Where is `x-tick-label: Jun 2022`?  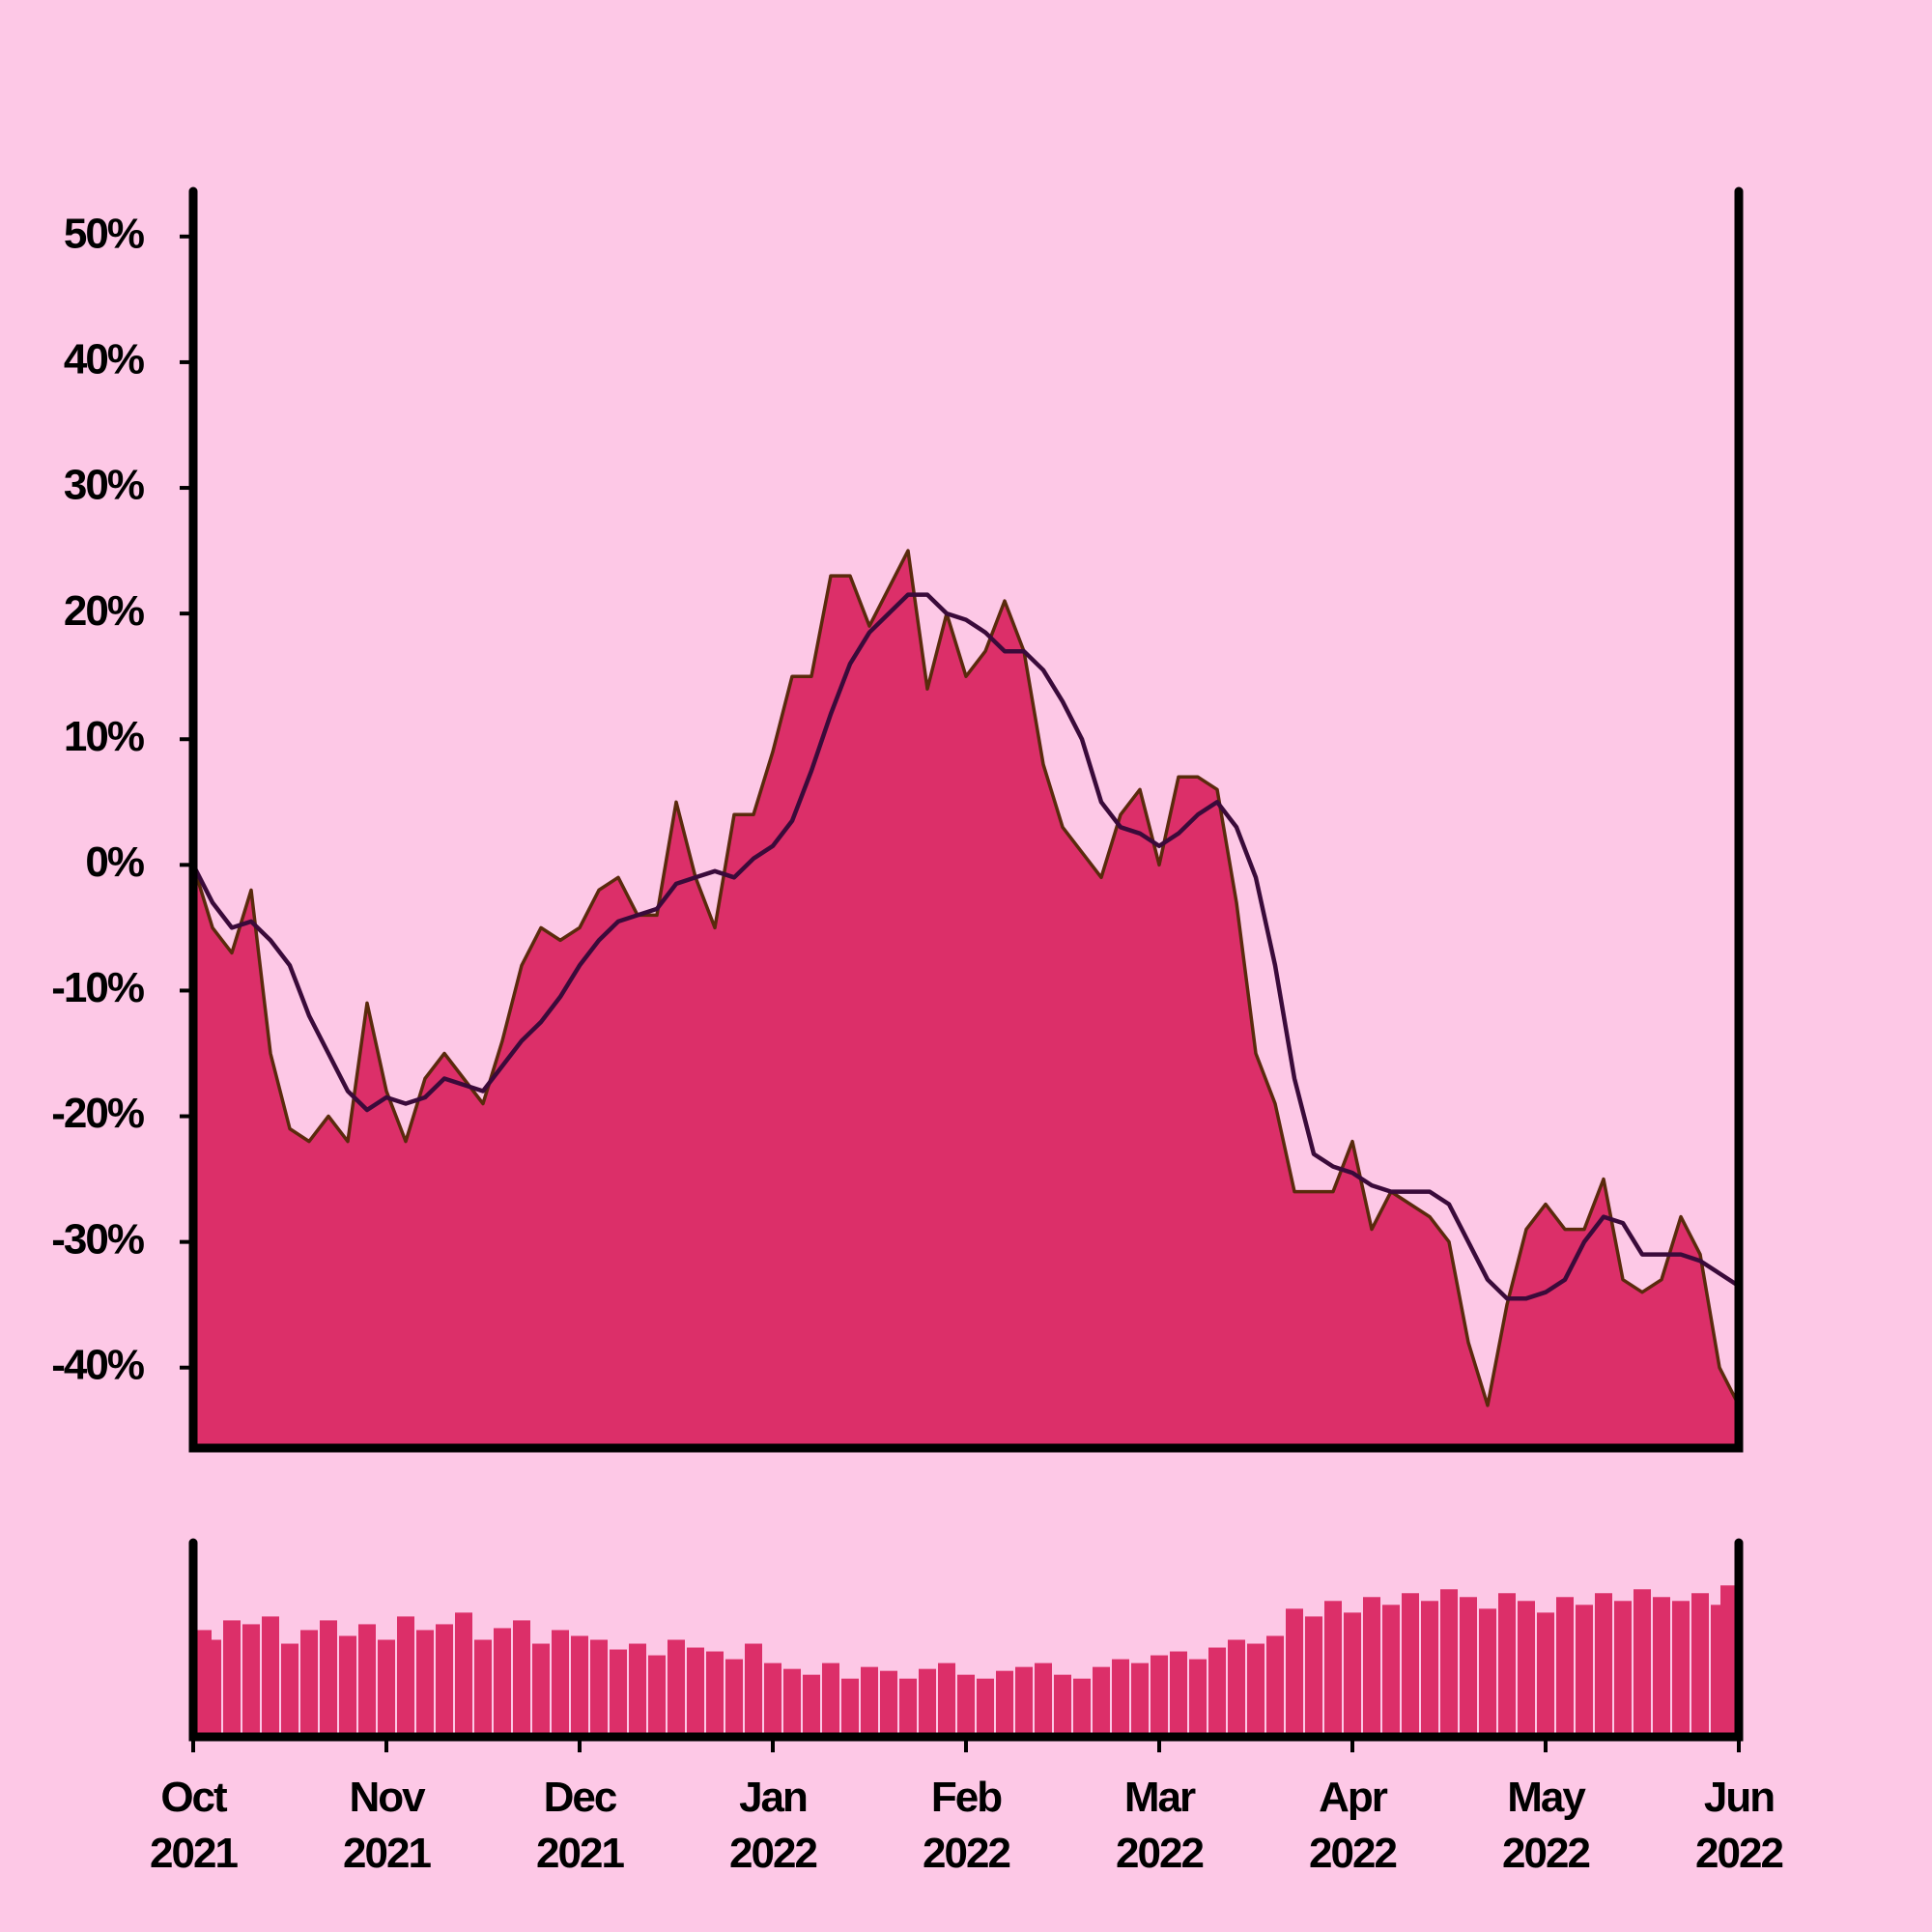 x-tick-label: Jun 2022 is located at coordinates (1739, 1825).